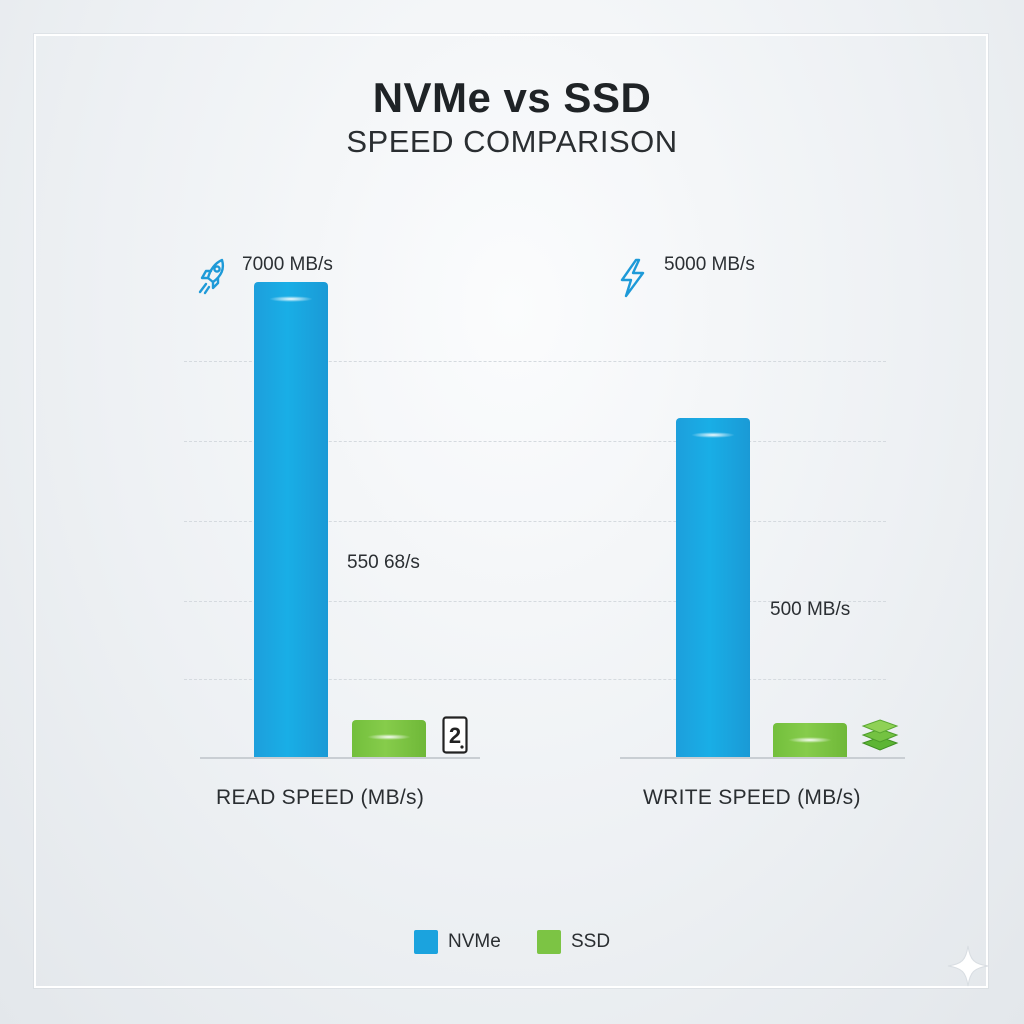  Describe the element at coordinates (474, 941) in the screenshot. I see `legend-label-nvme: NVMe` at that location.